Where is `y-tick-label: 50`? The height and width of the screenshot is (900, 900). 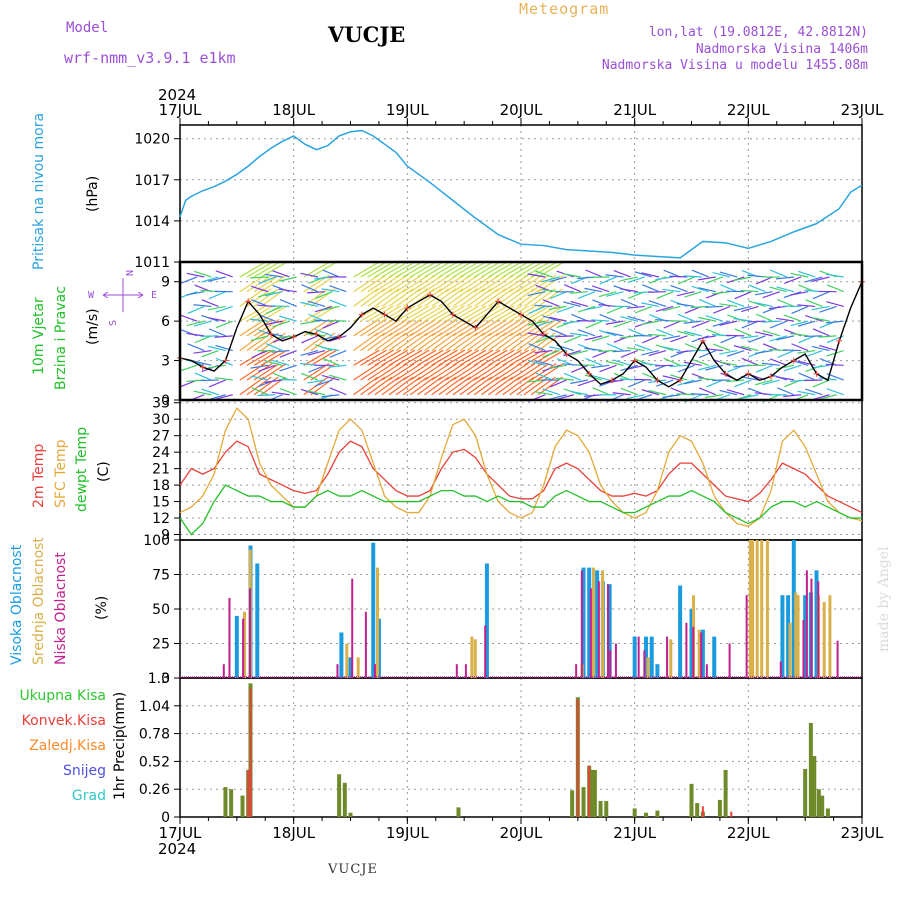
y-tick-label: 50 is located at coordinates (161, 610).